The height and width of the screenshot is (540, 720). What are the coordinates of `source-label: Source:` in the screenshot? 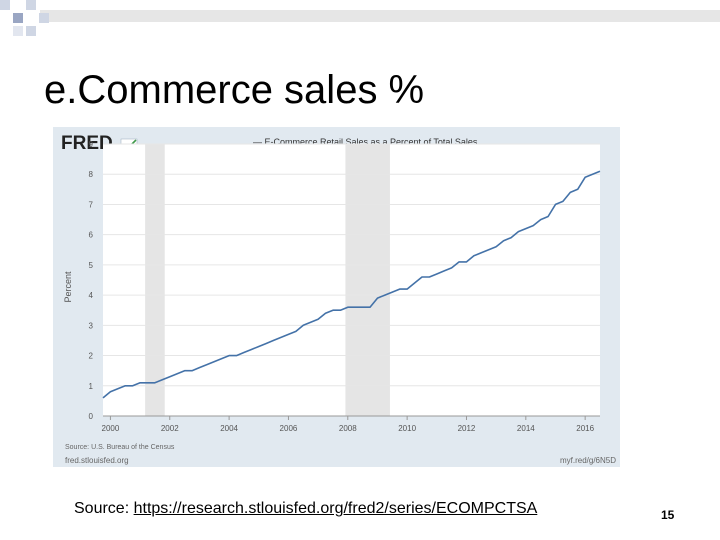 It's located at (104, 508).